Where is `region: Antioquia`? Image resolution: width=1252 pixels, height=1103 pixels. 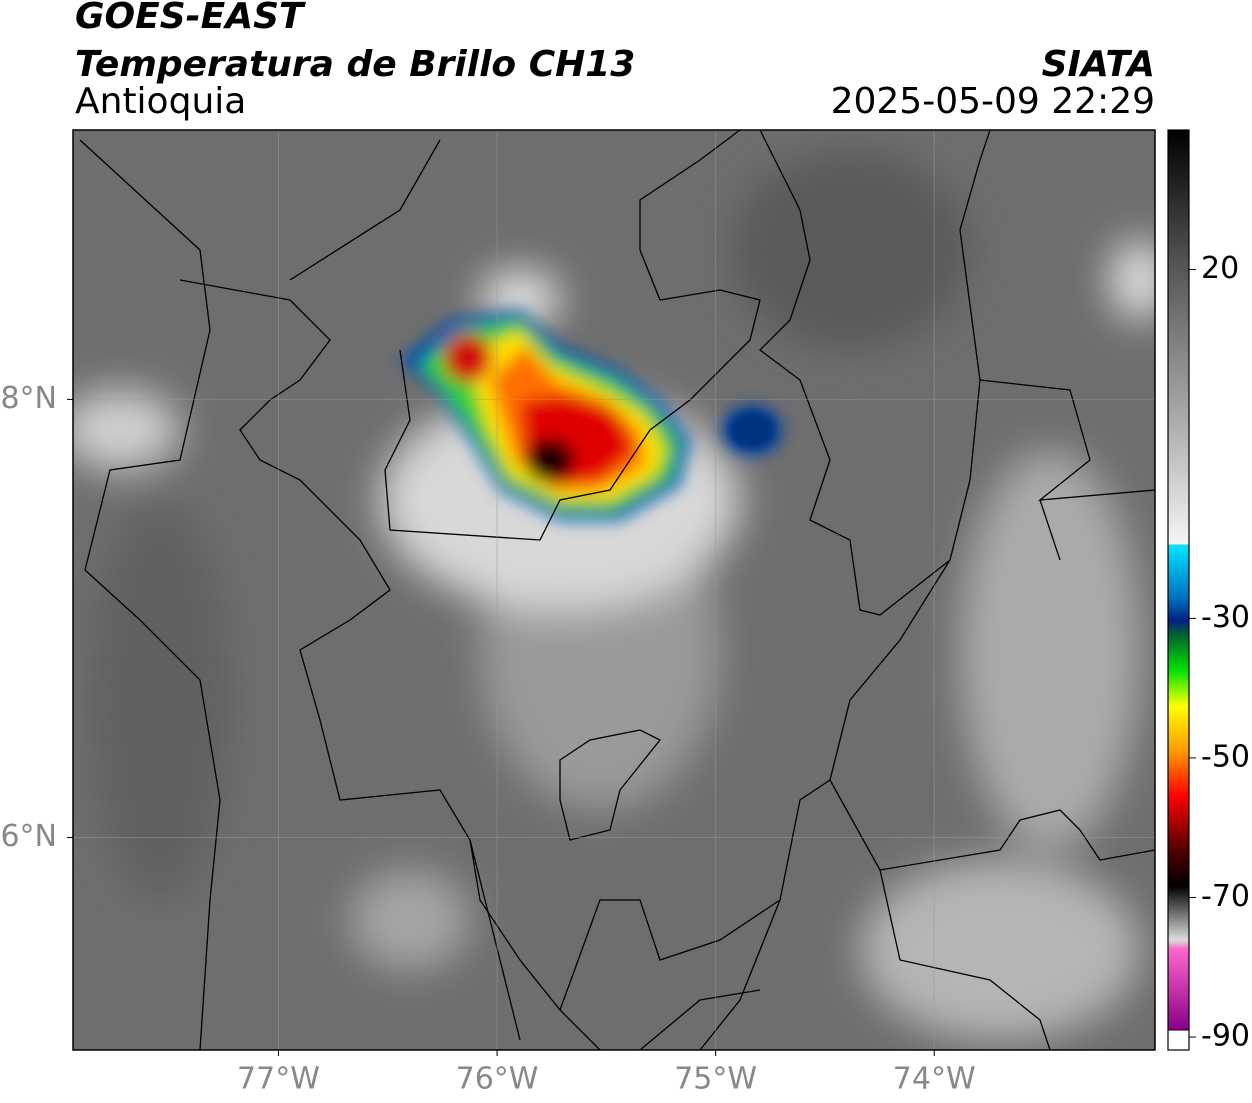 region: Antioquia is located at coordinates (160, 101).